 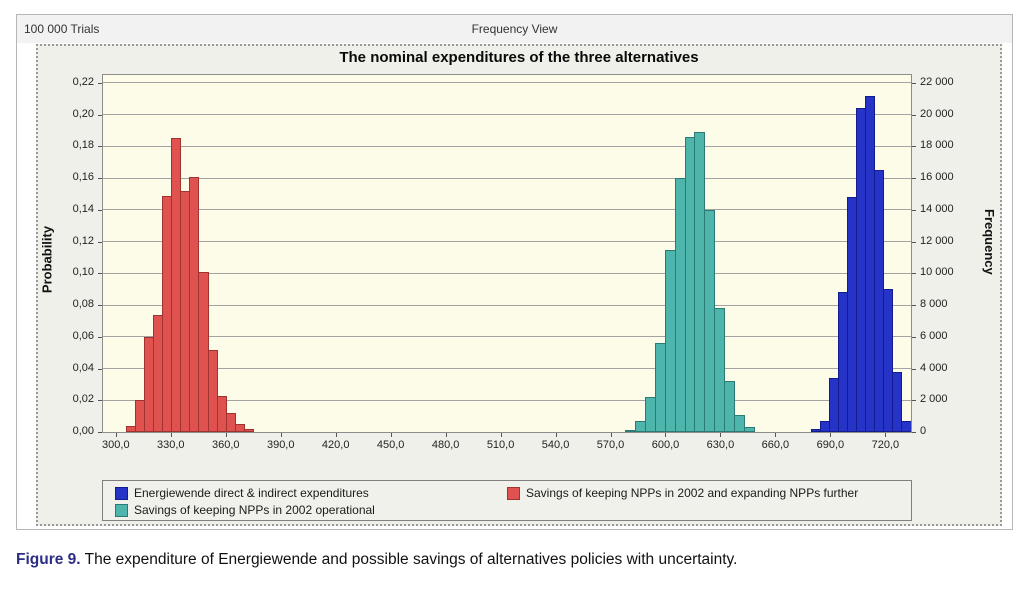 What do you see at coordinates (720, 445) in the screenshot?
I see `x-axis-tick-label: 630,0` at bounding box center [720, 445].